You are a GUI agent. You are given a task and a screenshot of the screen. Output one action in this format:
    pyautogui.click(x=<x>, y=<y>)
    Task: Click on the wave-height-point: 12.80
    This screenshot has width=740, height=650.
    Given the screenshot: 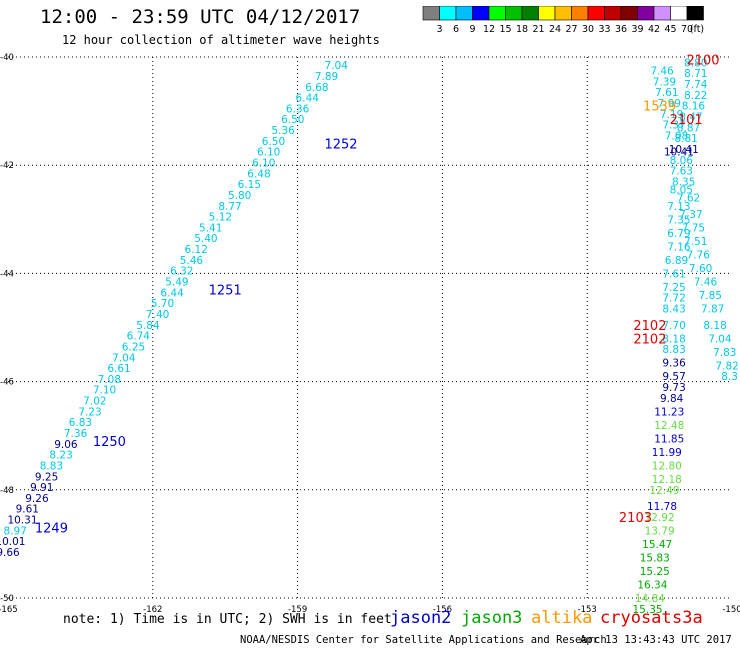 What is the action you would take?
    pyautogui.click(x=667, y=466)
    